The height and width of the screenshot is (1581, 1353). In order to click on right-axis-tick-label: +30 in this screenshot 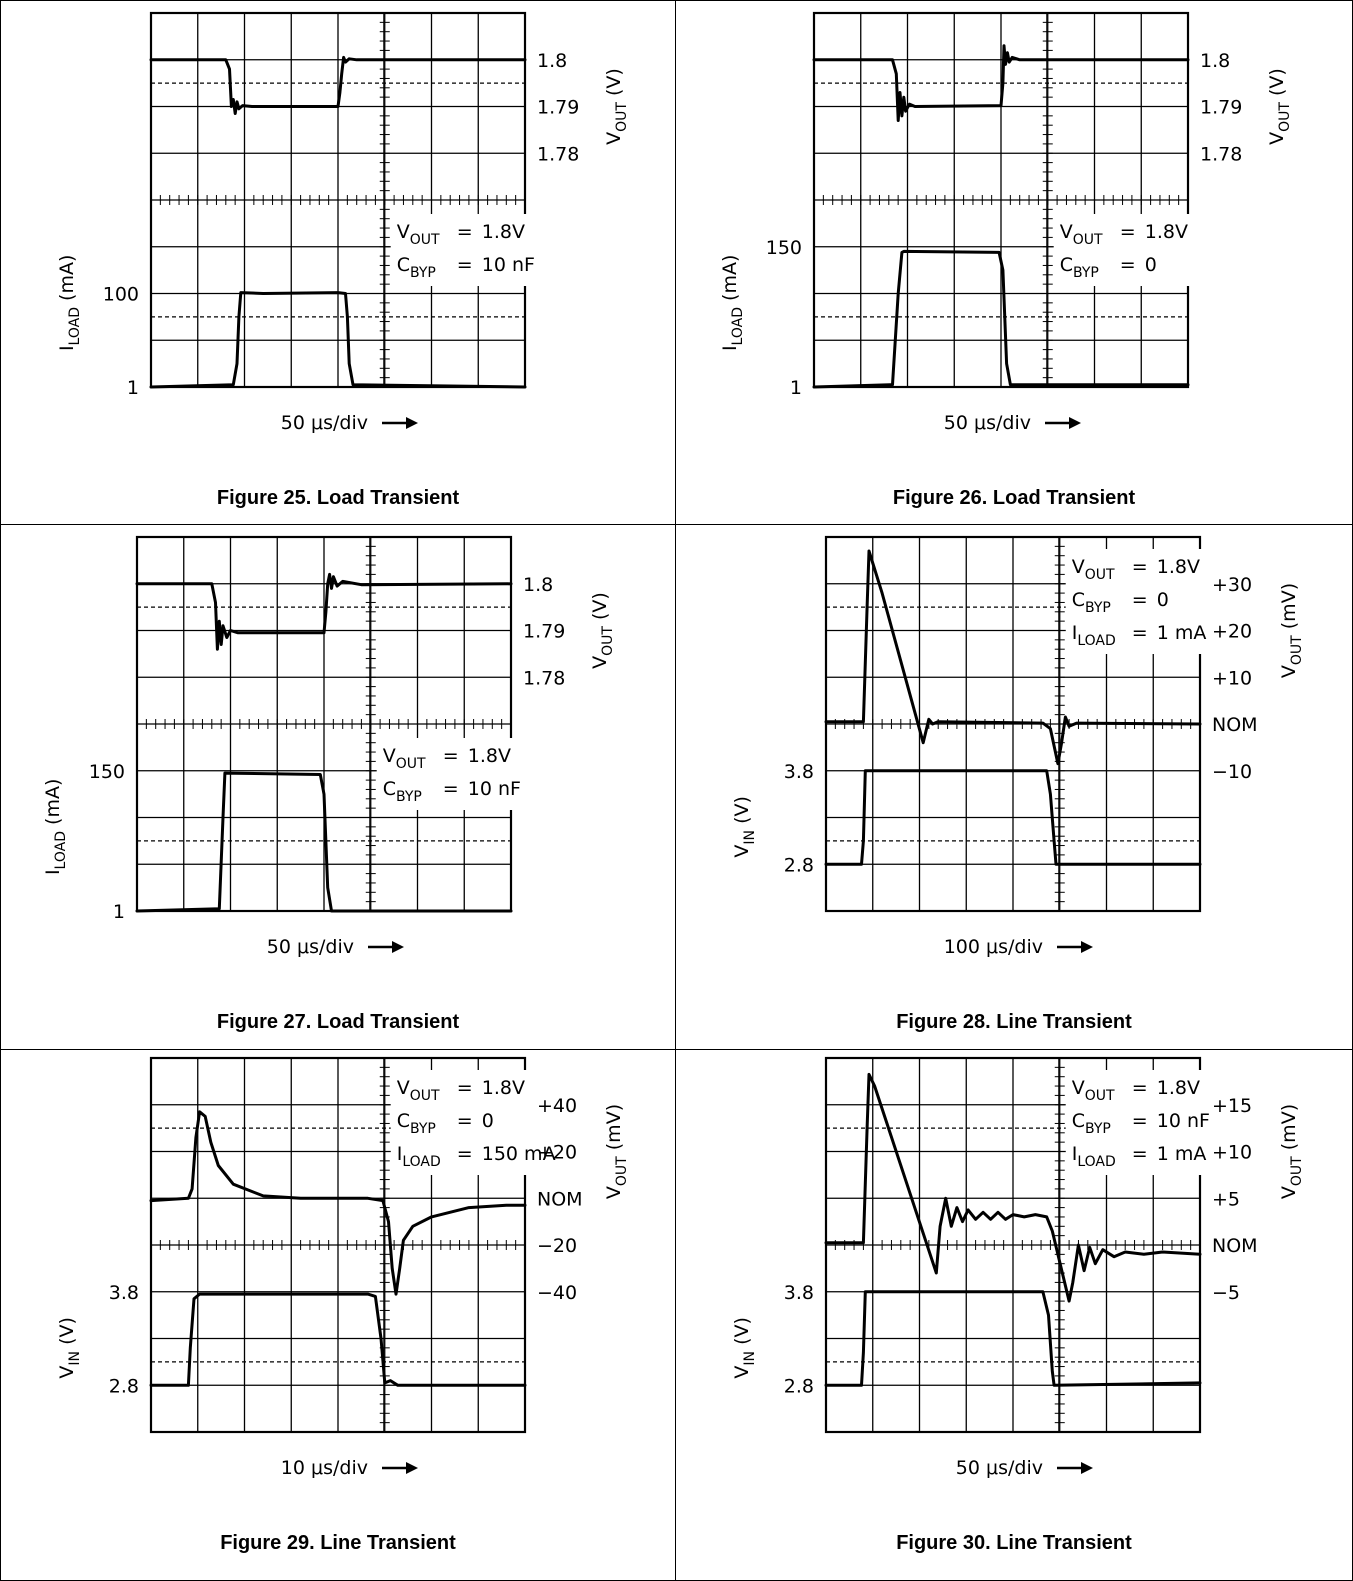, I will do `click(1232, 585)`.